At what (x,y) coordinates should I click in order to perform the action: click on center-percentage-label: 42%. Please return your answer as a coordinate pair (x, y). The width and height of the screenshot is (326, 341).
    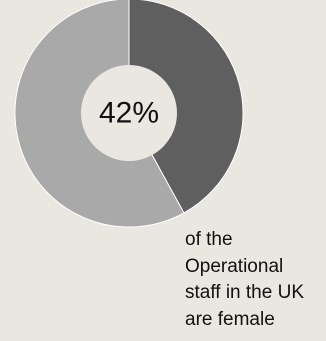
    Looking at the image, I should click on (129, 113).